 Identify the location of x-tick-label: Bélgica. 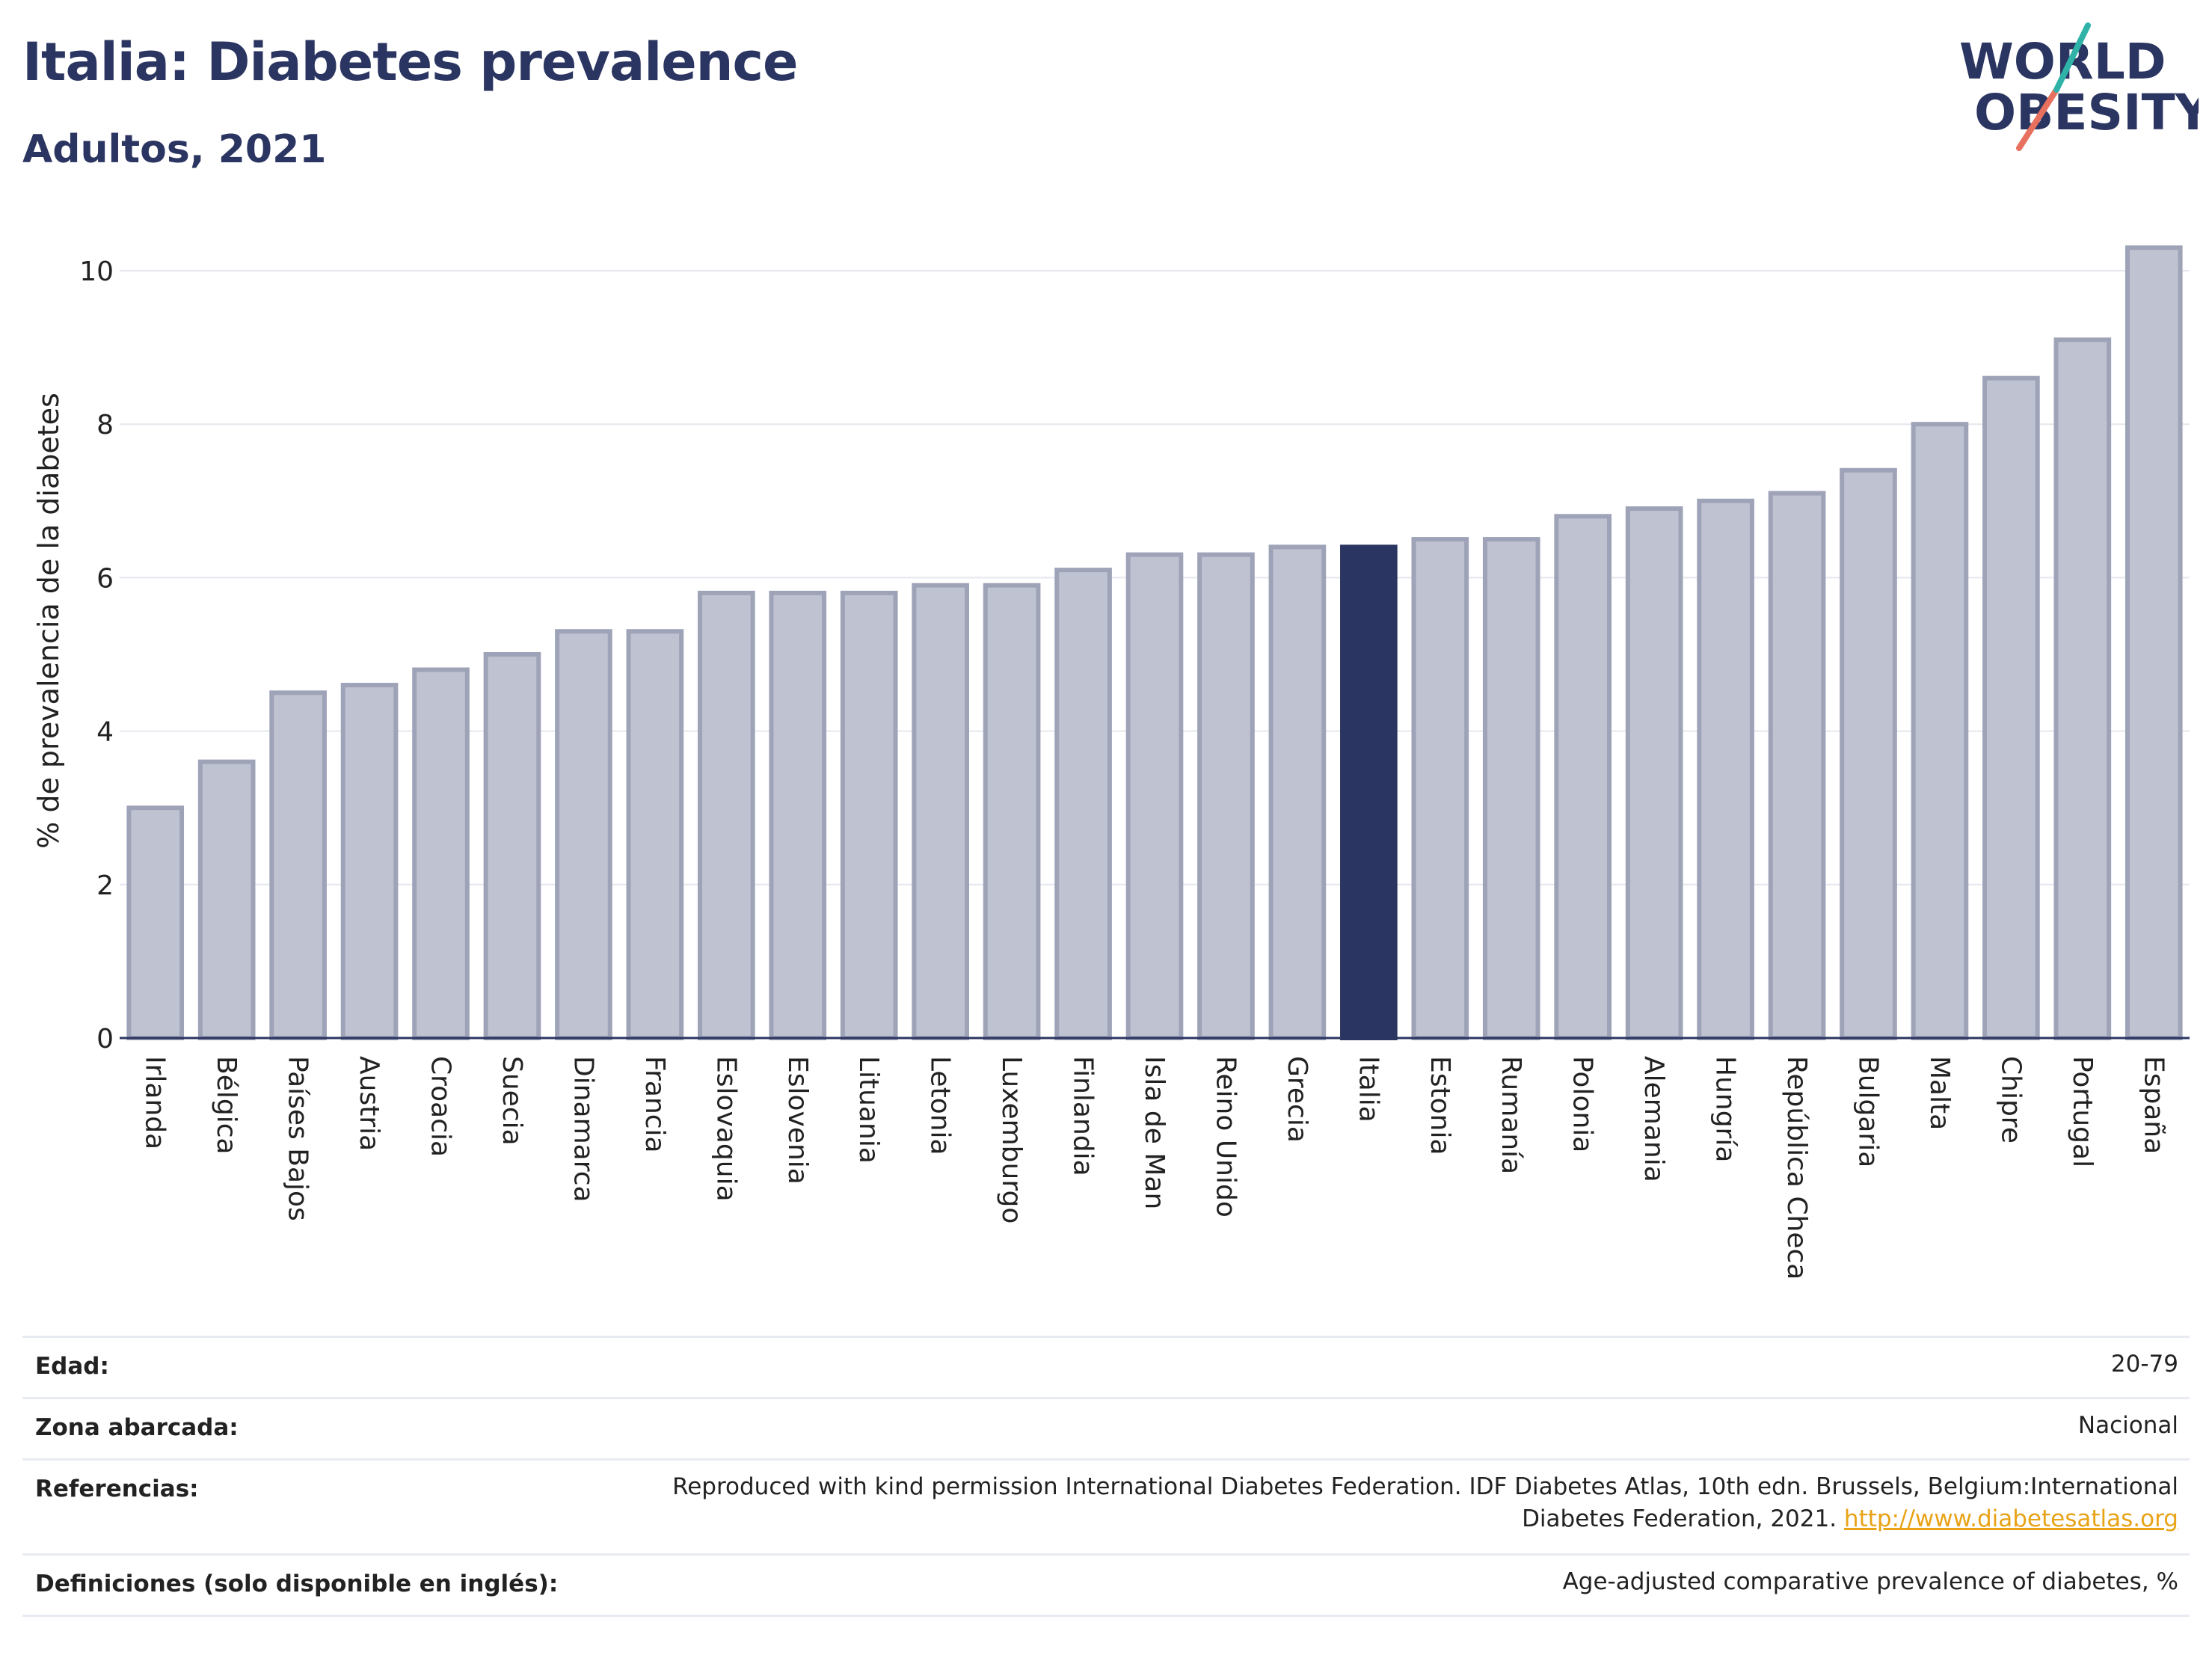
(226, 1105).